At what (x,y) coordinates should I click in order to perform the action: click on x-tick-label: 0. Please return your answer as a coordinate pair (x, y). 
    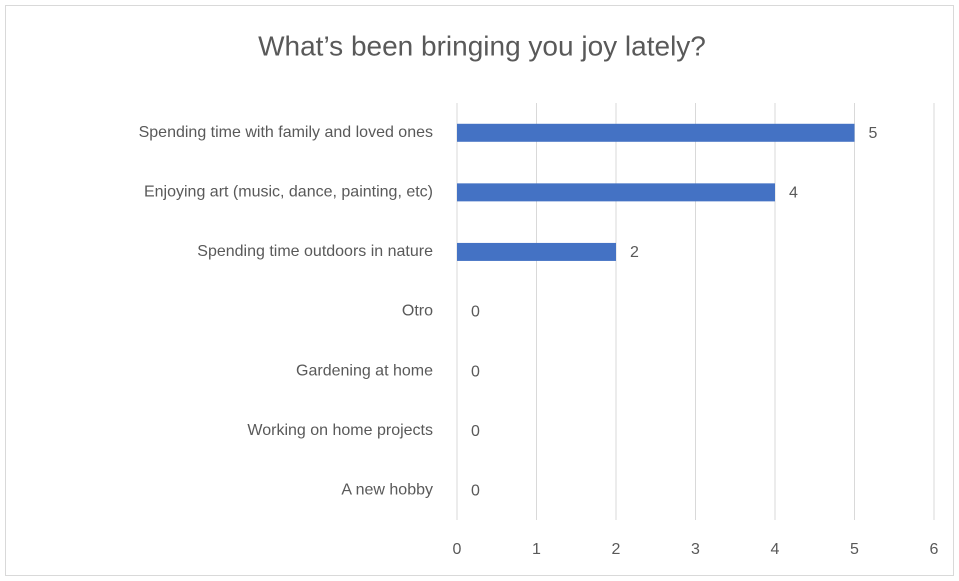
    Looking at the image, I should click on (457, 549).